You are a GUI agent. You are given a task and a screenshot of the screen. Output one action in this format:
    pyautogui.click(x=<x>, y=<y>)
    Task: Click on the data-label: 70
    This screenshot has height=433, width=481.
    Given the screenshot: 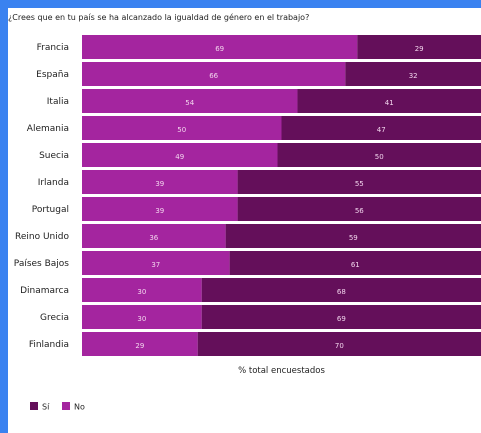 What is the action you would take?
    pyautogui.click(x=339, y=346)
    